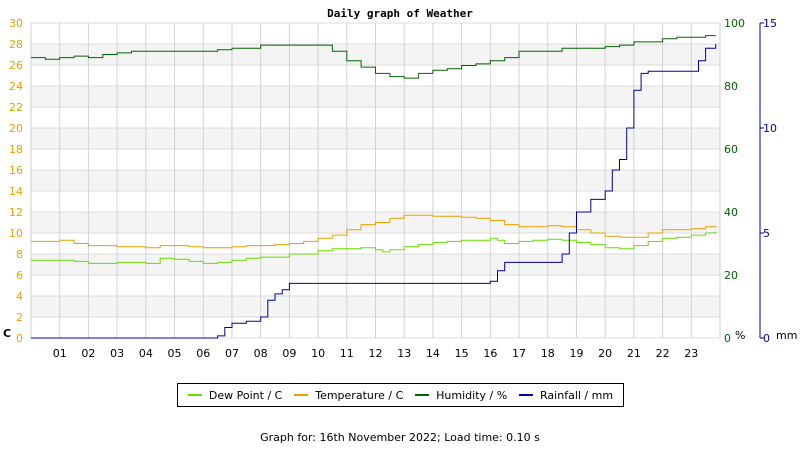 The height and width of the screenshot is (450, 800). I want to click on temperature-tick-label: 18, so click(16, 149).